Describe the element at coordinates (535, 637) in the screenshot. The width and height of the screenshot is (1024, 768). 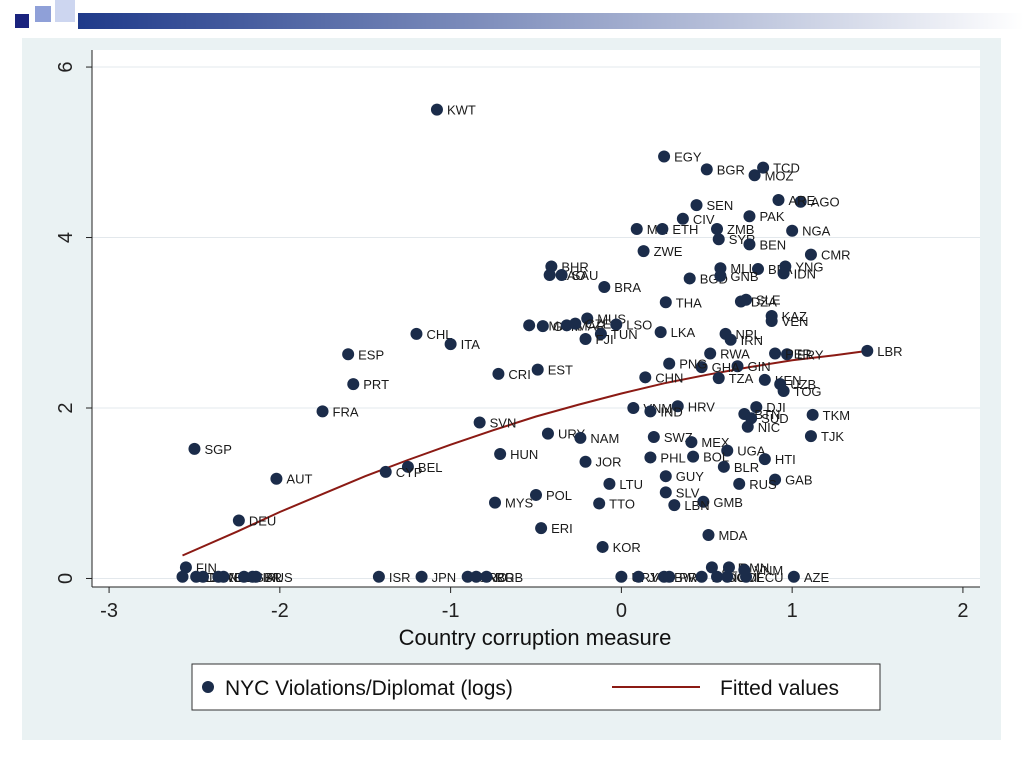
I see `x-axis-title: Country corruption measure` at that location.